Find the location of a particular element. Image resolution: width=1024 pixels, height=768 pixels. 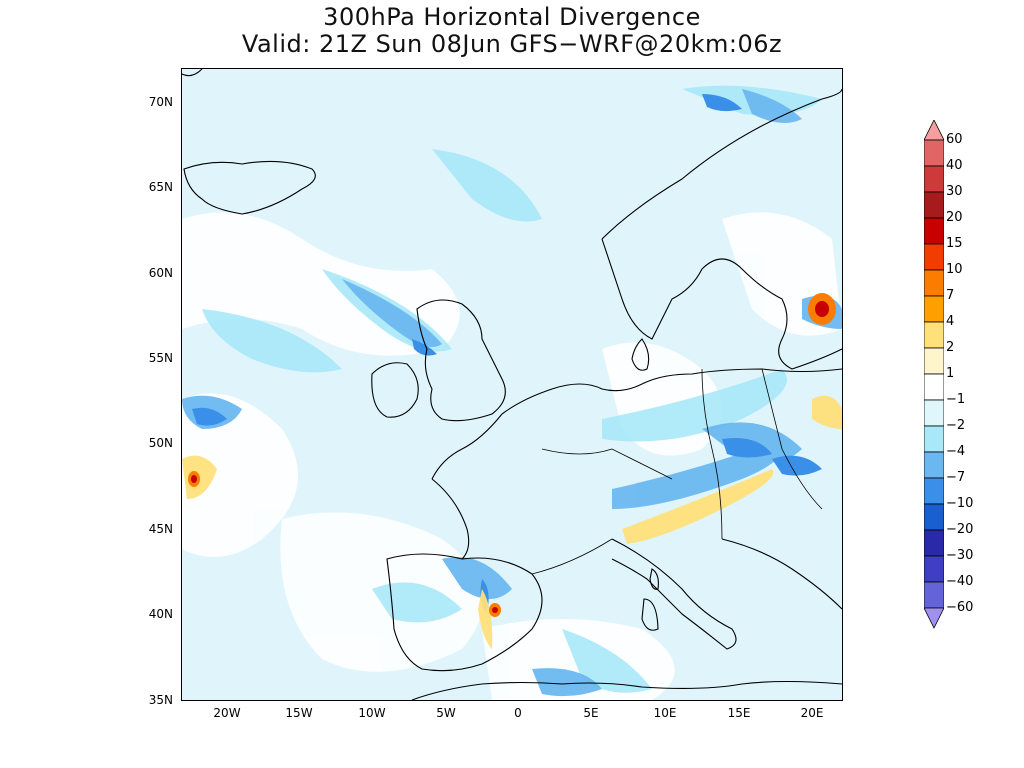

lat-label-65n: 65N is located at coordinates (160, 187).